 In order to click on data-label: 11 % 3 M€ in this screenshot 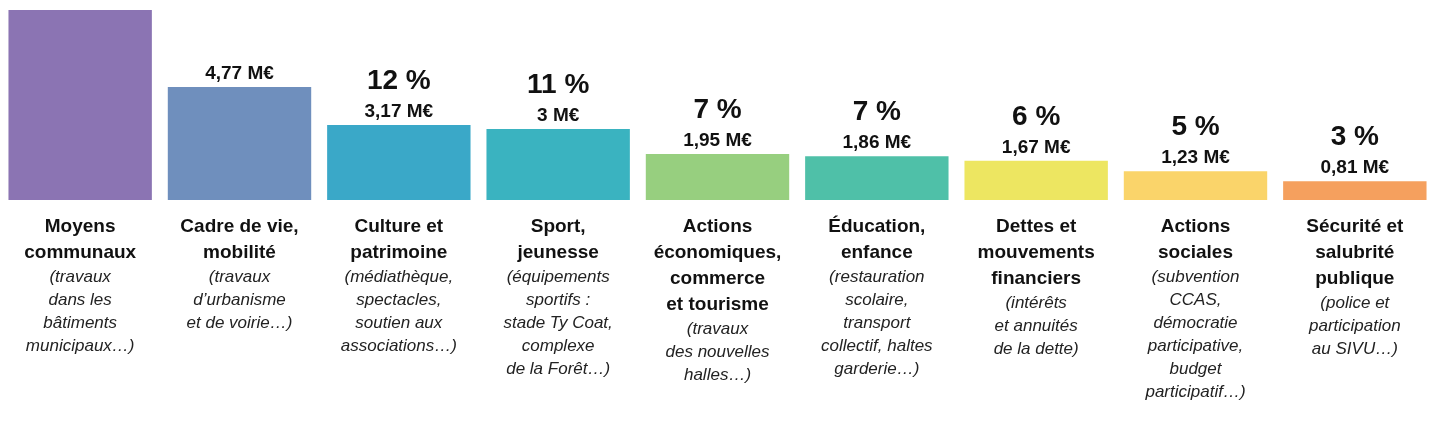, I will do `click(558, 97)`.